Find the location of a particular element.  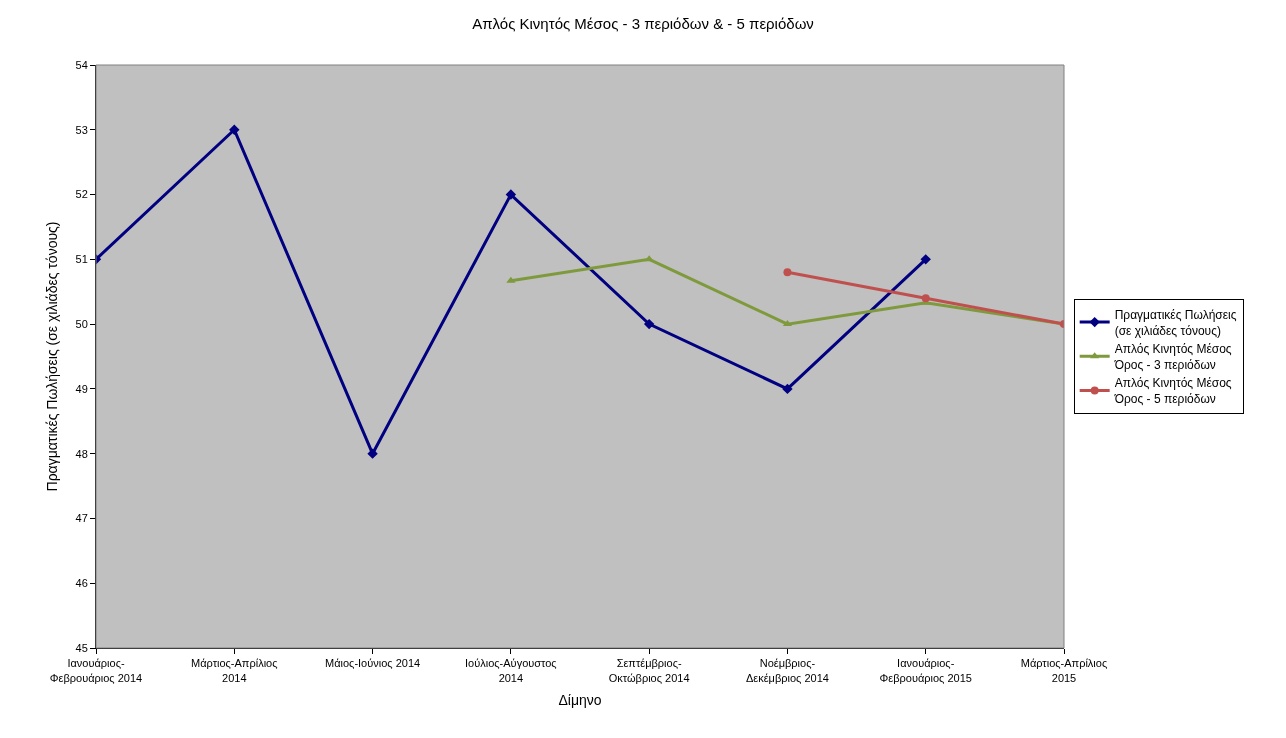

y-tick-label: 48 is located at coordinates (81, 453).